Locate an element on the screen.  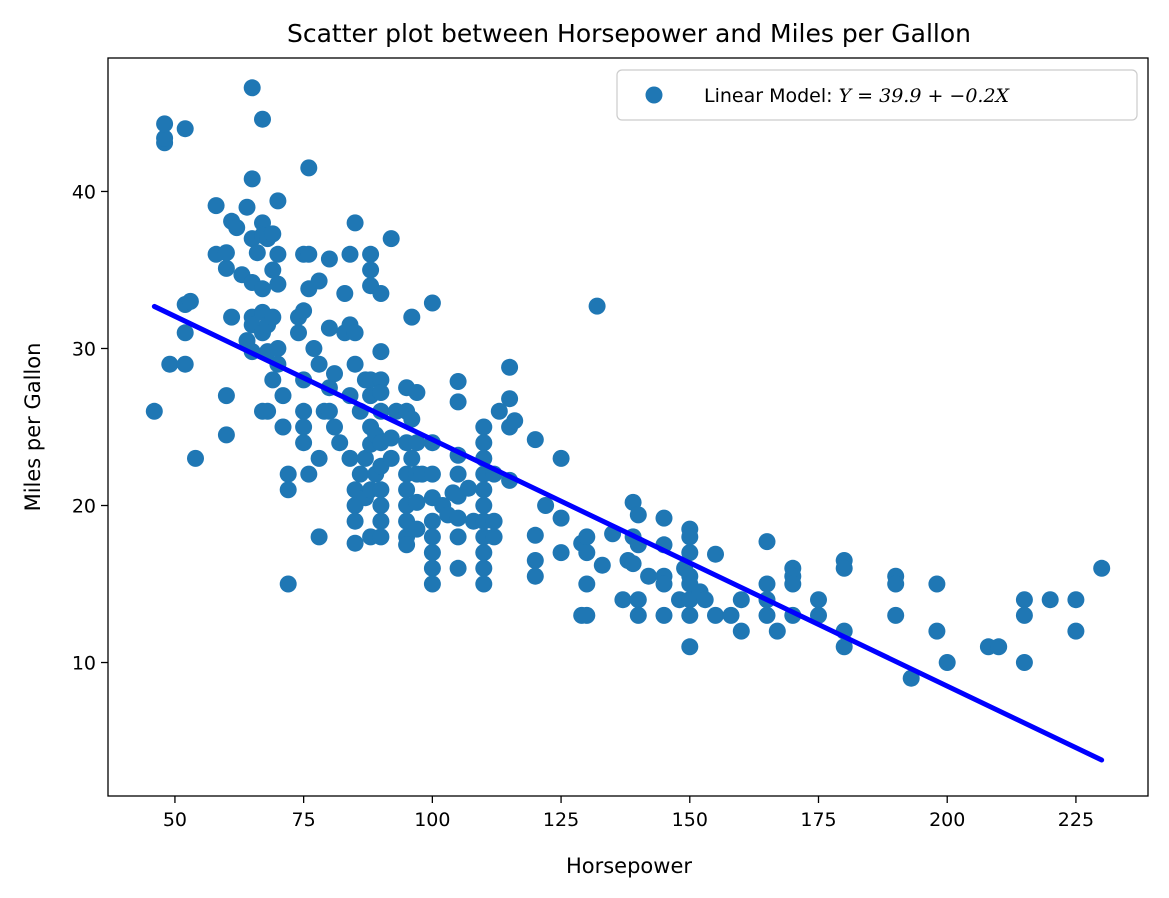
y-axis-label: Miles per Gallon is located at coordinates (33, 427).